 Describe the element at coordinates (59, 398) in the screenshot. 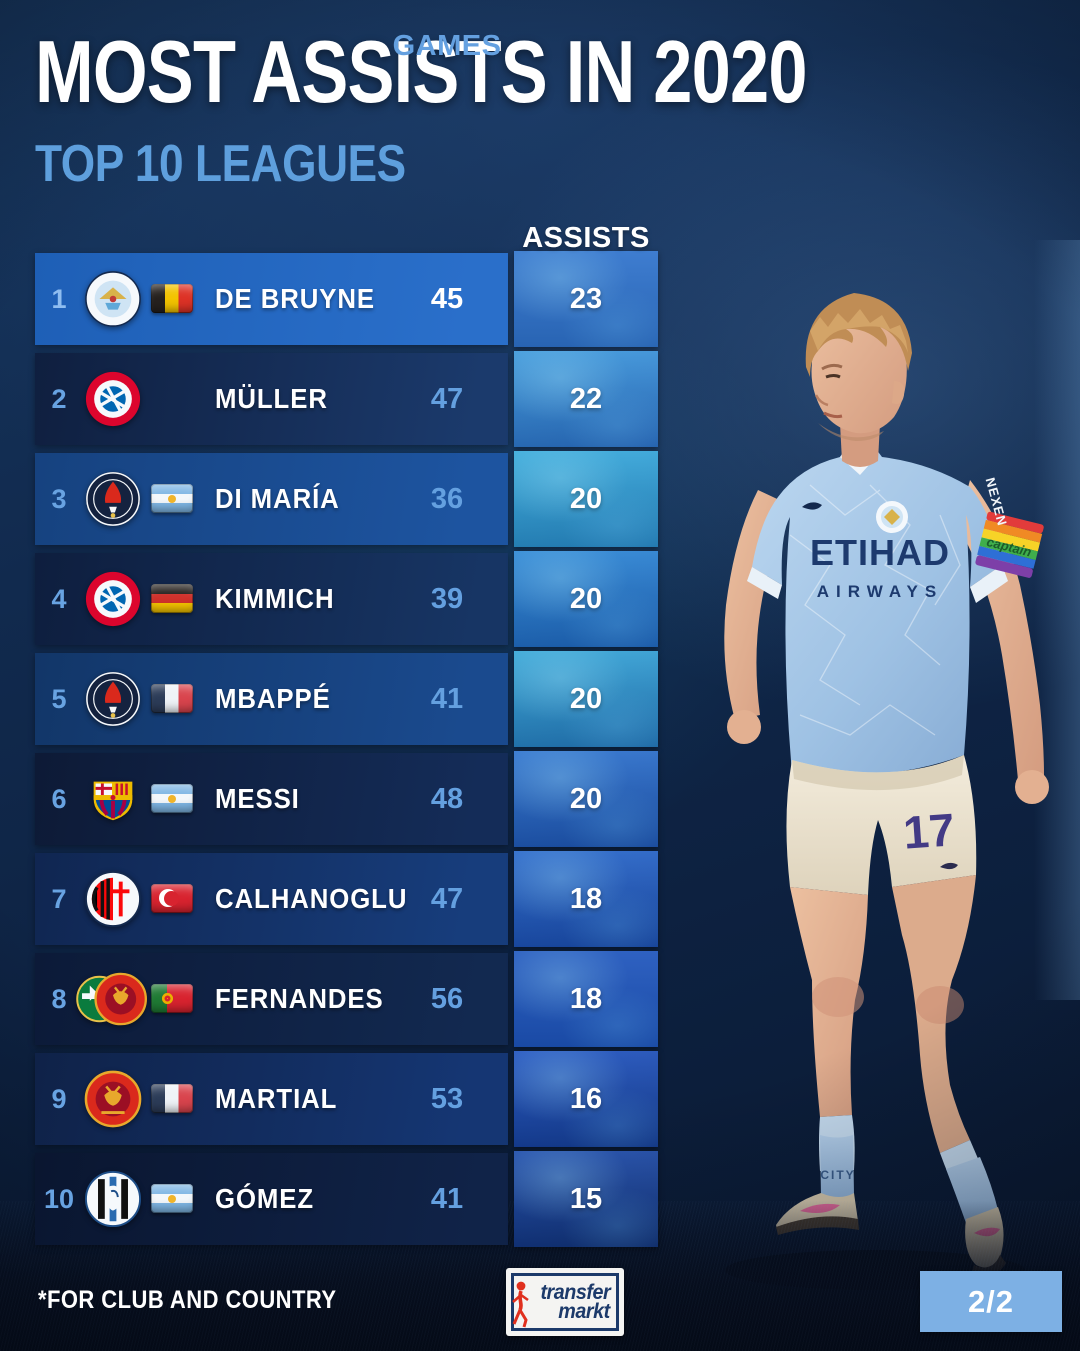

I see `rank-label: 2` at that location.